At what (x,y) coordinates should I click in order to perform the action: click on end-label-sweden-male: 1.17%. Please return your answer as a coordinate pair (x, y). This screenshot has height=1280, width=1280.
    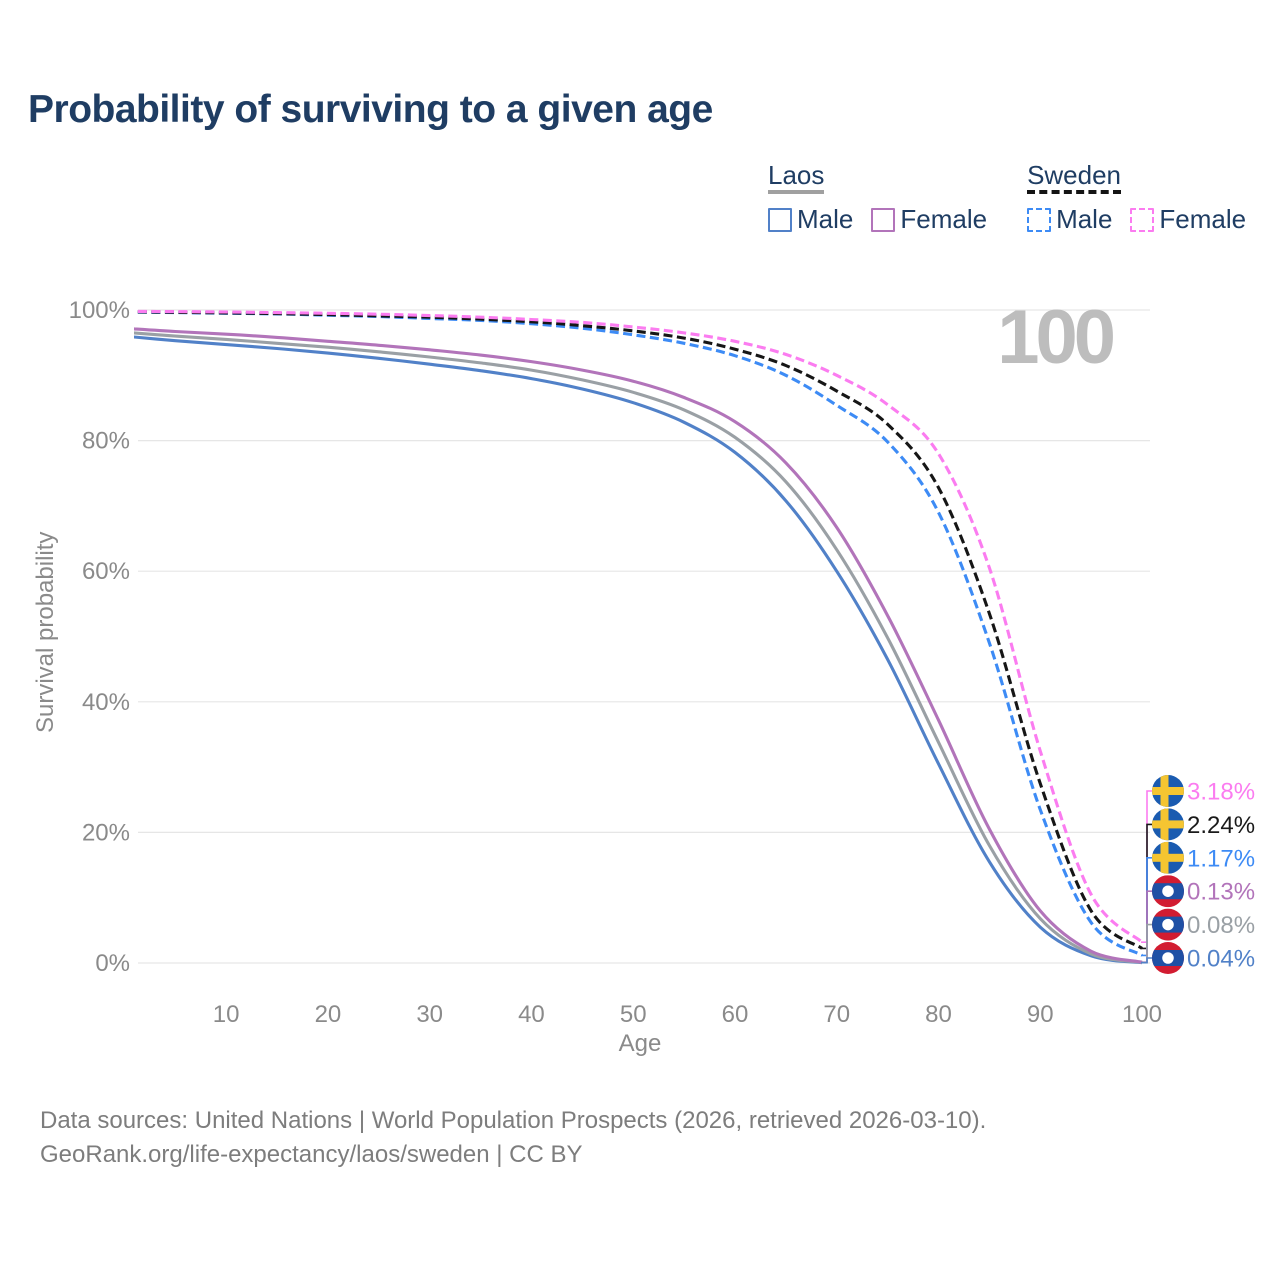
    Looking at the image, I should click on (1203, 857).